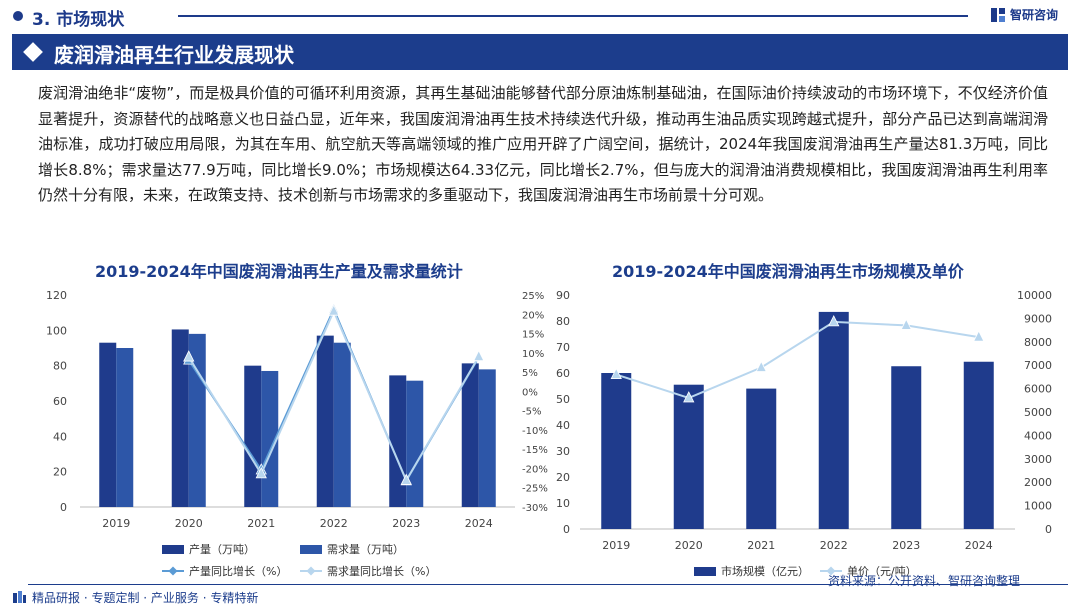 The image size is (1080, 607). I want to click on y-right-tick-label: 10%, so click(533, 354).